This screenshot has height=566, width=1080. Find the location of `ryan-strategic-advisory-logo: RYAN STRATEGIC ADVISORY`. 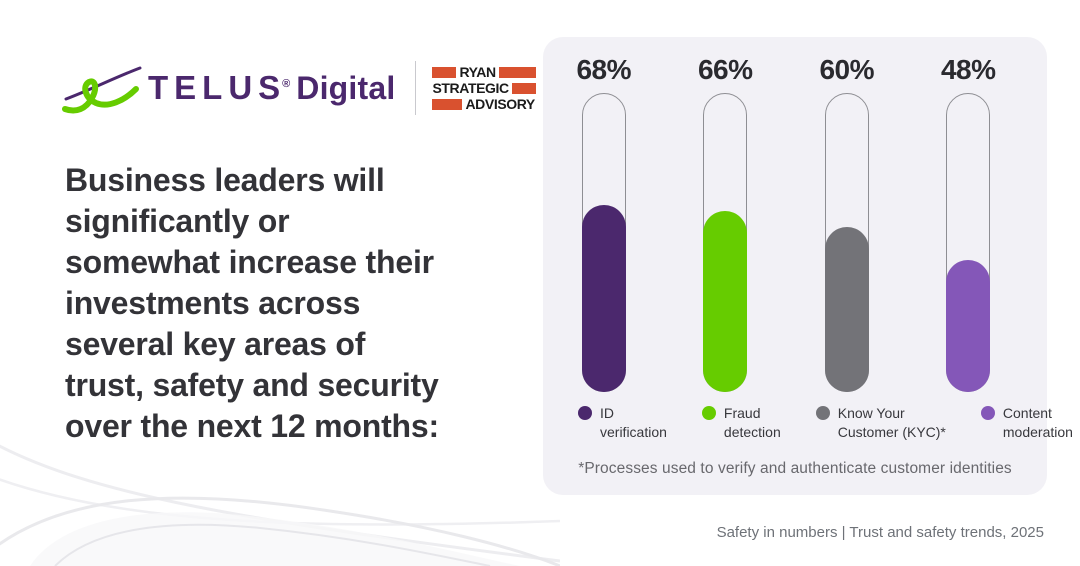

ryan-strategic-advisory-logo: RYAN STRATEGIC ADVISORY is located at coordinates (484, 87).